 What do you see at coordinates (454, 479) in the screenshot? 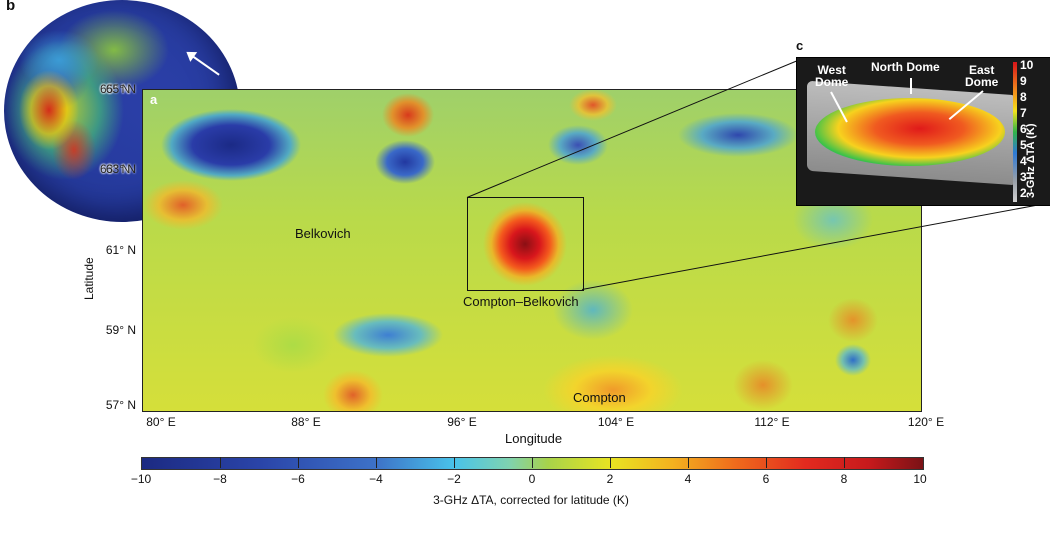
I see `colorbar-label: −2` at bounding box center [454, 479].